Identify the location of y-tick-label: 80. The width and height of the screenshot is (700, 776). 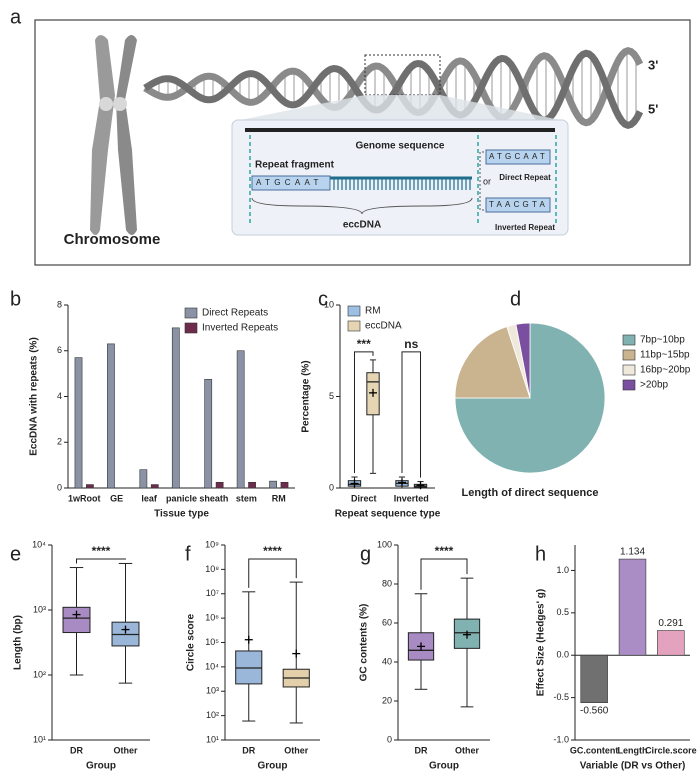
(387, 583).